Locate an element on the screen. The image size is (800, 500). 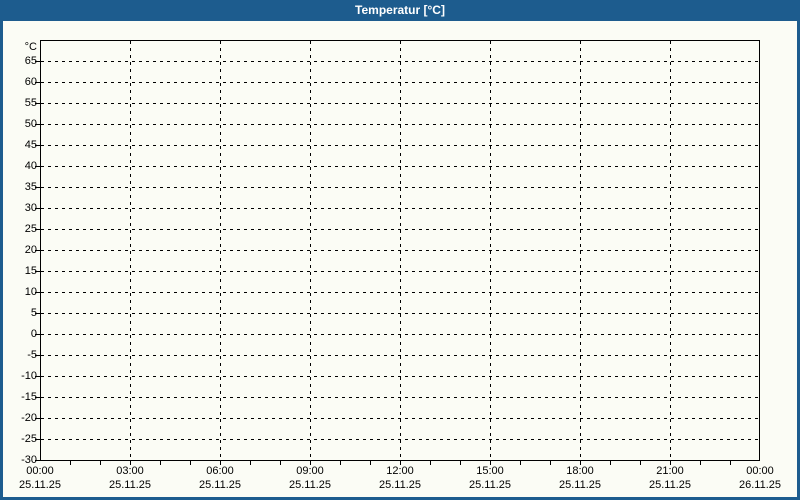
y-tick-label: 20 is located at coordinates (30, 250).